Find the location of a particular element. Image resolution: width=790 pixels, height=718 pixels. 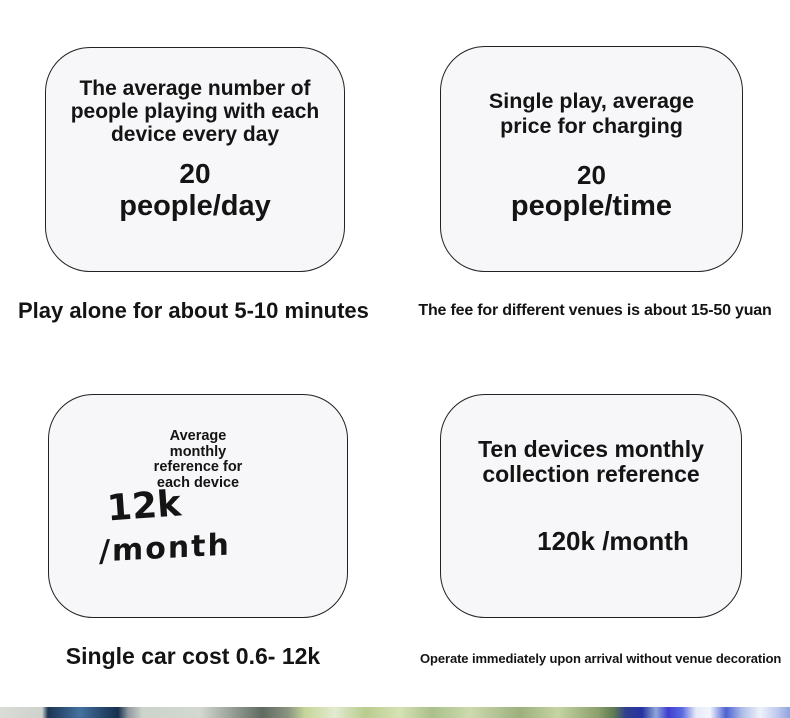

card-unit: people/time is located at coordinates (591, 206).